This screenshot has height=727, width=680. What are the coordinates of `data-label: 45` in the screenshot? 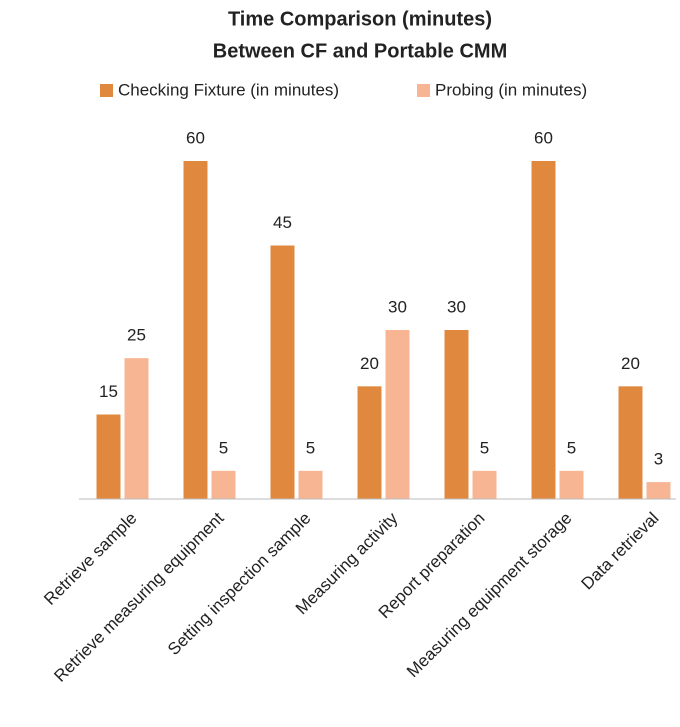 It's located at (282, 222).